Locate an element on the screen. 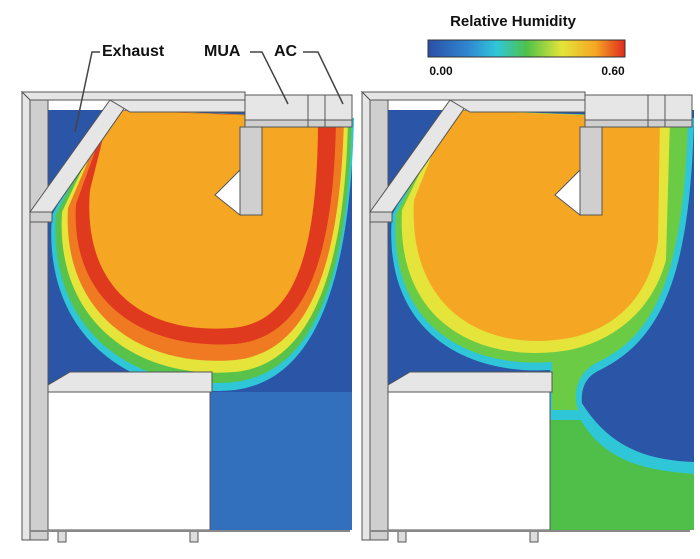 The width and height of the screenshot is (700, 559). colorbar-label: 0.60 is located at coordinates (613, 71).